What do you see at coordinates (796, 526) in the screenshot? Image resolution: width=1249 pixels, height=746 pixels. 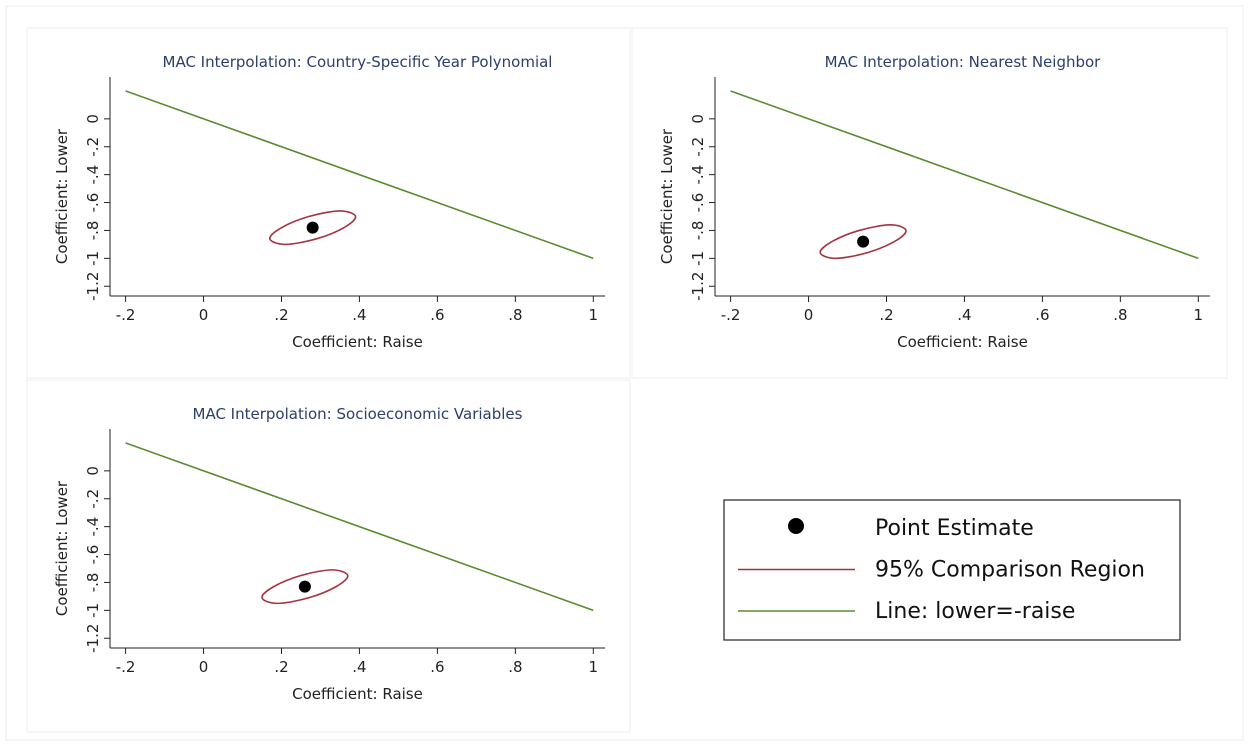 I see `legend-marker` at bounding box center [796, 526].